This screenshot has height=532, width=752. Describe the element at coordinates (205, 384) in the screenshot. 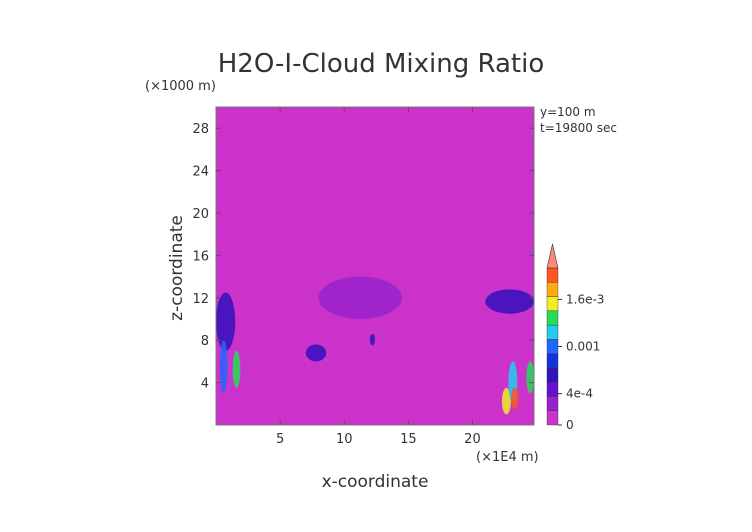

I see `y-tick-label: 4` at that location.